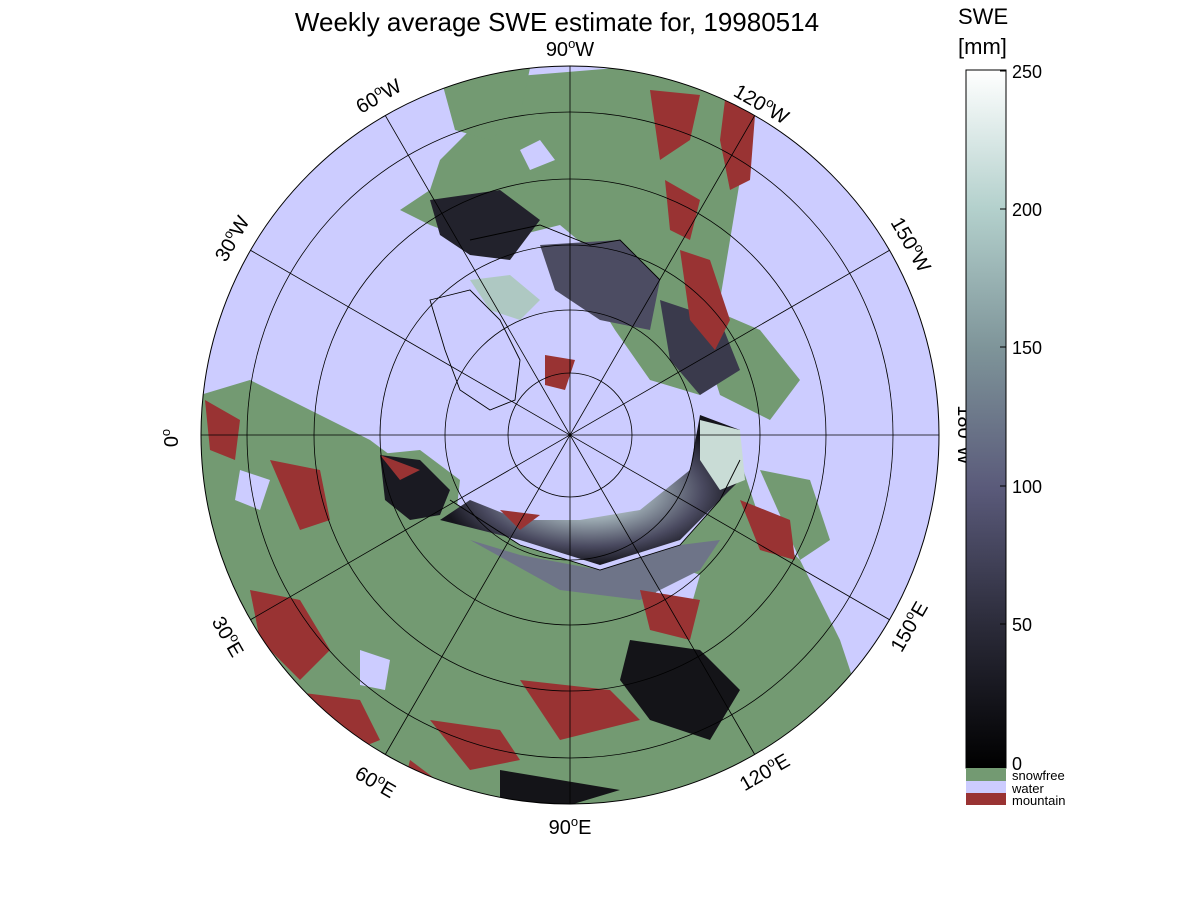  I want to click on legend-swatch-water, so click(986, 787).